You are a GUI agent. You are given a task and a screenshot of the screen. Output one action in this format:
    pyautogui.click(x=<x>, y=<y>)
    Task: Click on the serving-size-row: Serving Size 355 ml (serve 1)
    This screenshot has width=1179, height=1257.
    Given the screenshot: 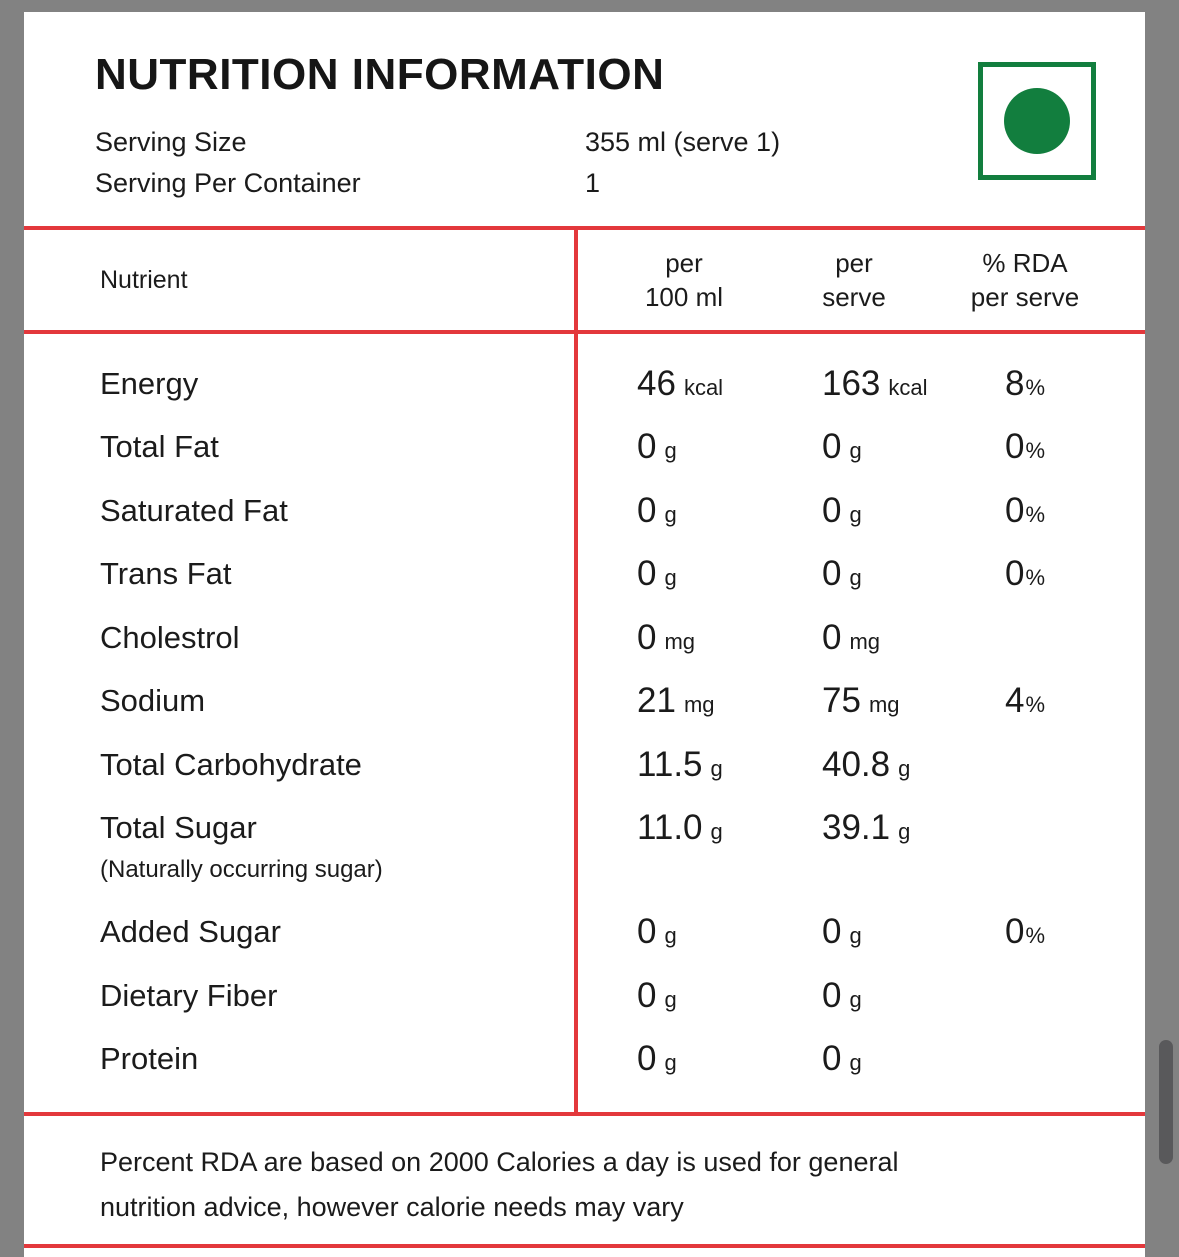 What is the action you would take?
    pyautogui.click(x=584, y=142)
    